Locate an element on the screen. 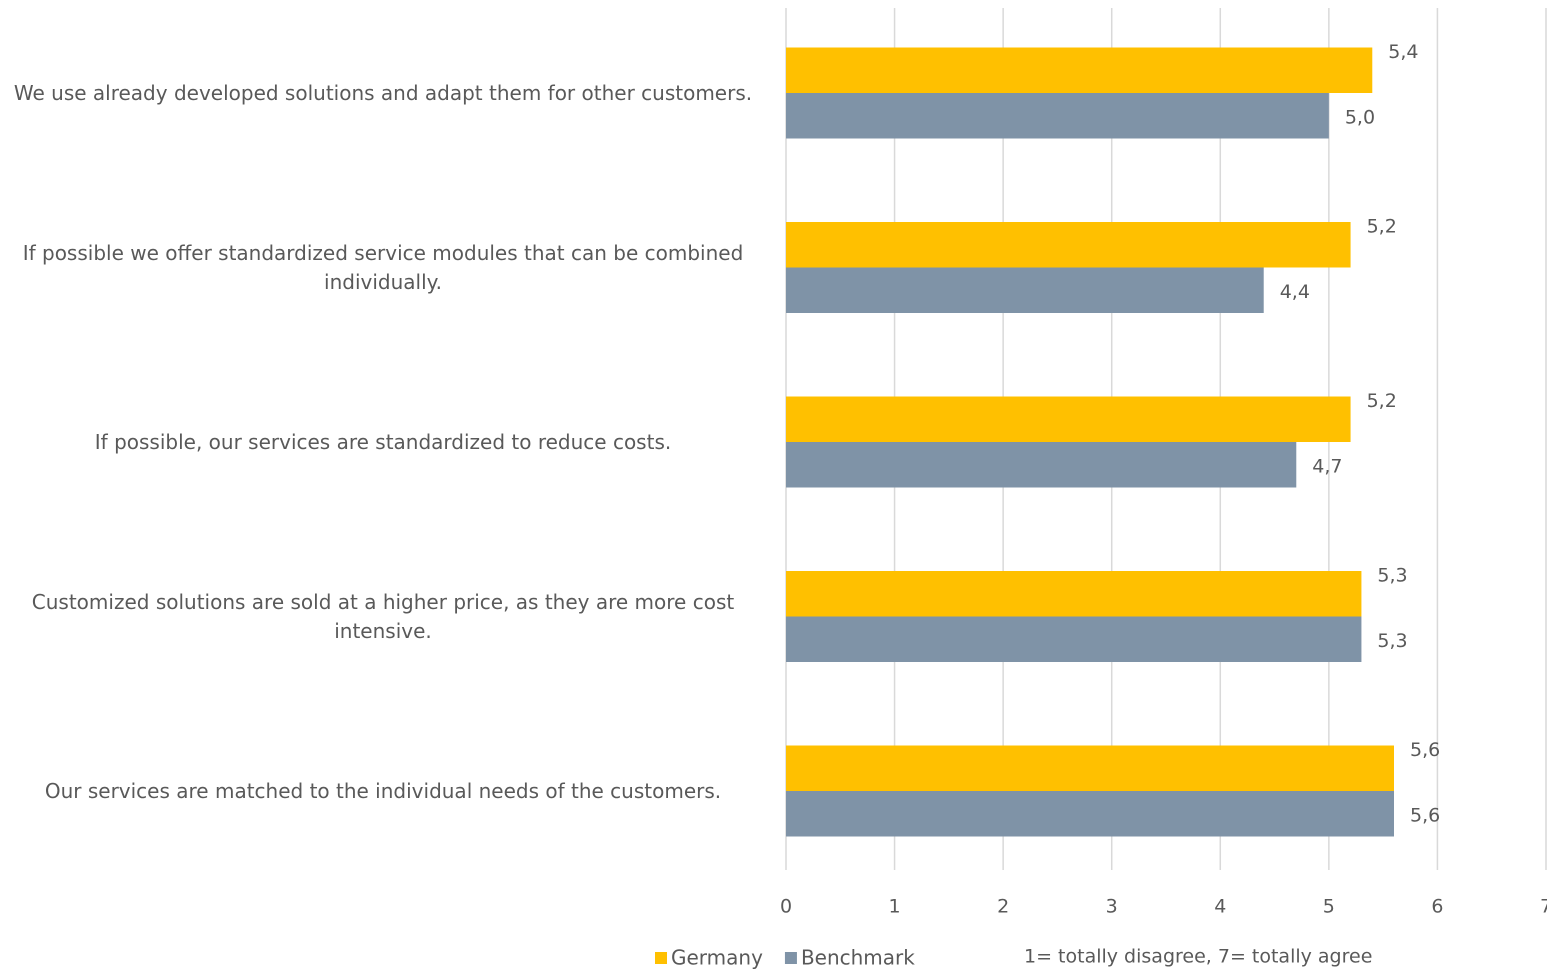  x-tick-label: 5 is located at coordinates (1329, 907).